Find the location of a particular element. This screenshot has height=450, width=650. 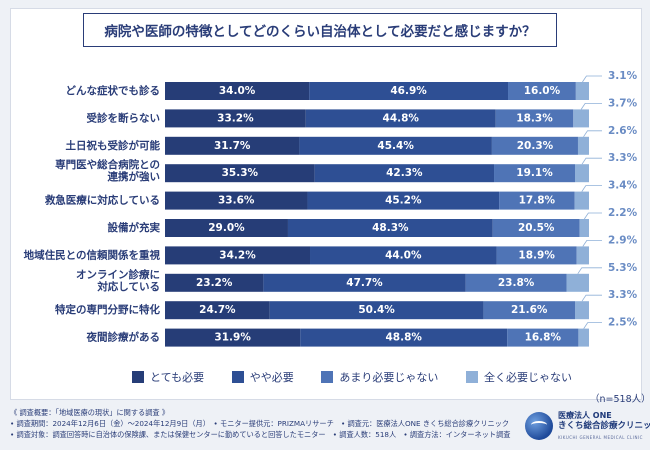

bar-value-label: 34.0% is located at coordinates (237, 91).